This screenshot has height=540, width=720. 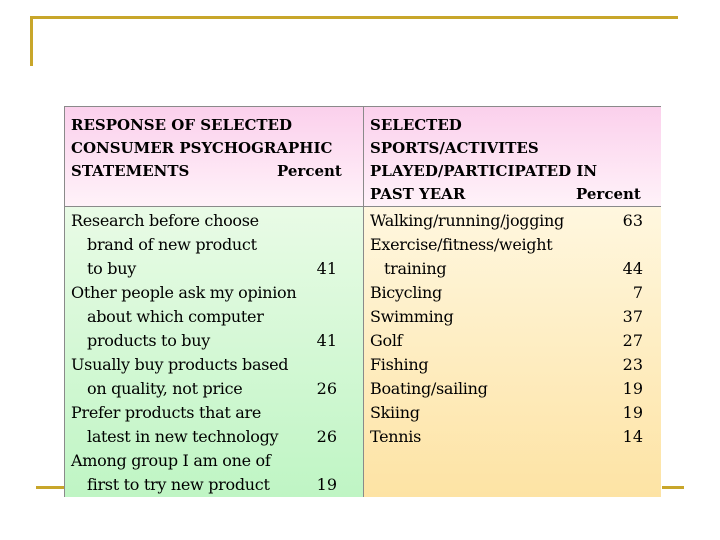 I want to click on activity-percent: 44, so click(x=632, y=268).